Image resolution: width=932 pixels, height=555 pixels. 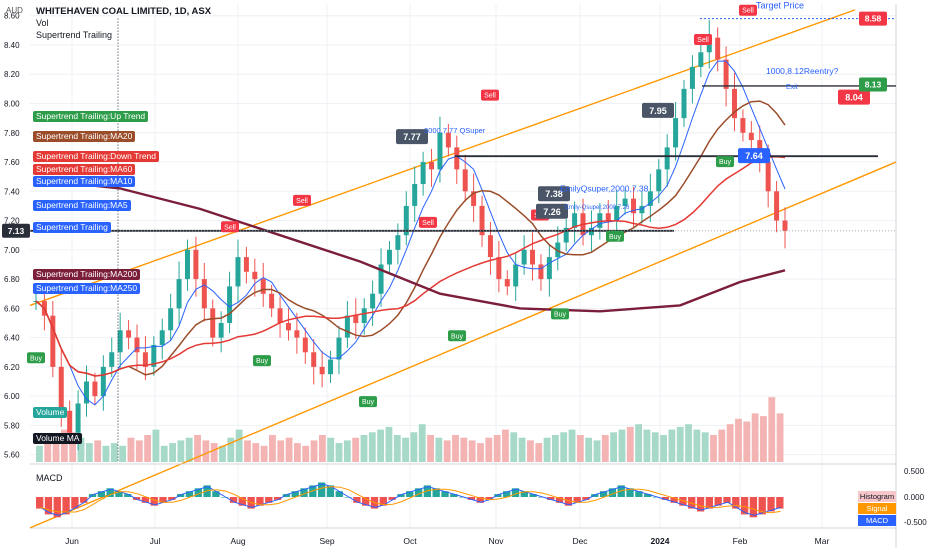 I want to click on legend-tag: Supertrend Trailing:MA60, so click(x=84, y=169).